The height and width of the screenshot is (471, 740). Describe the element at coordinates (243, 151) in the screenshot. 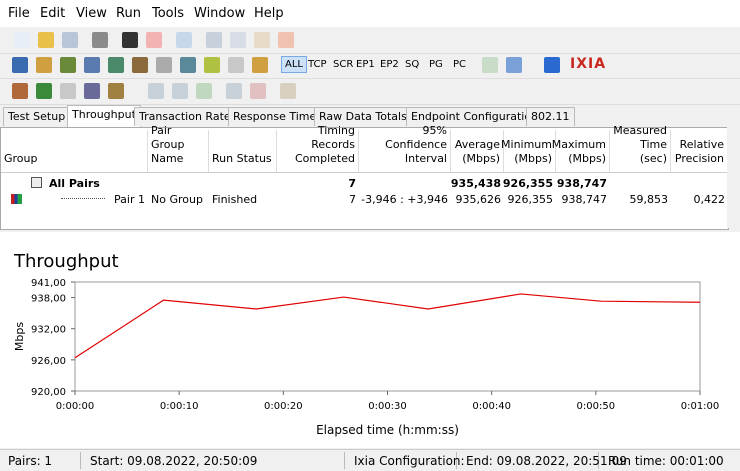

I see `column-header: Run Status` at that location.